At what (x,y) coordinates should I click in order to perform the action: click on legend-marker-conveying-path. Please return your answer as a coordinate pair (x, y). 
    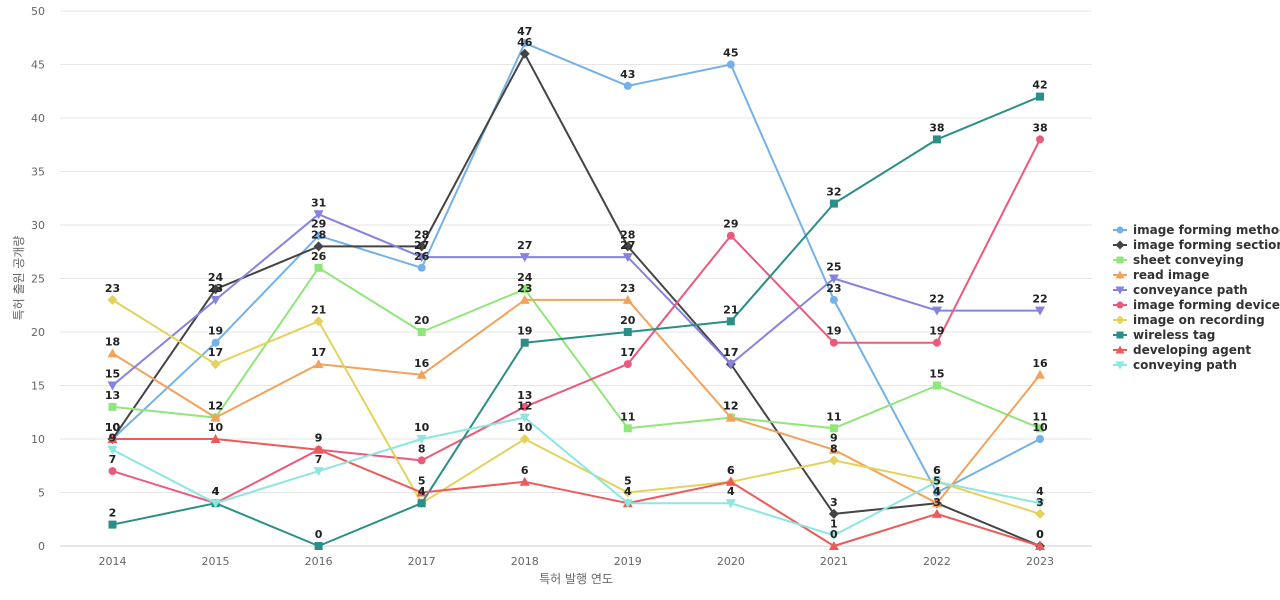
    Looking at the image, I should click on (1120, 365).